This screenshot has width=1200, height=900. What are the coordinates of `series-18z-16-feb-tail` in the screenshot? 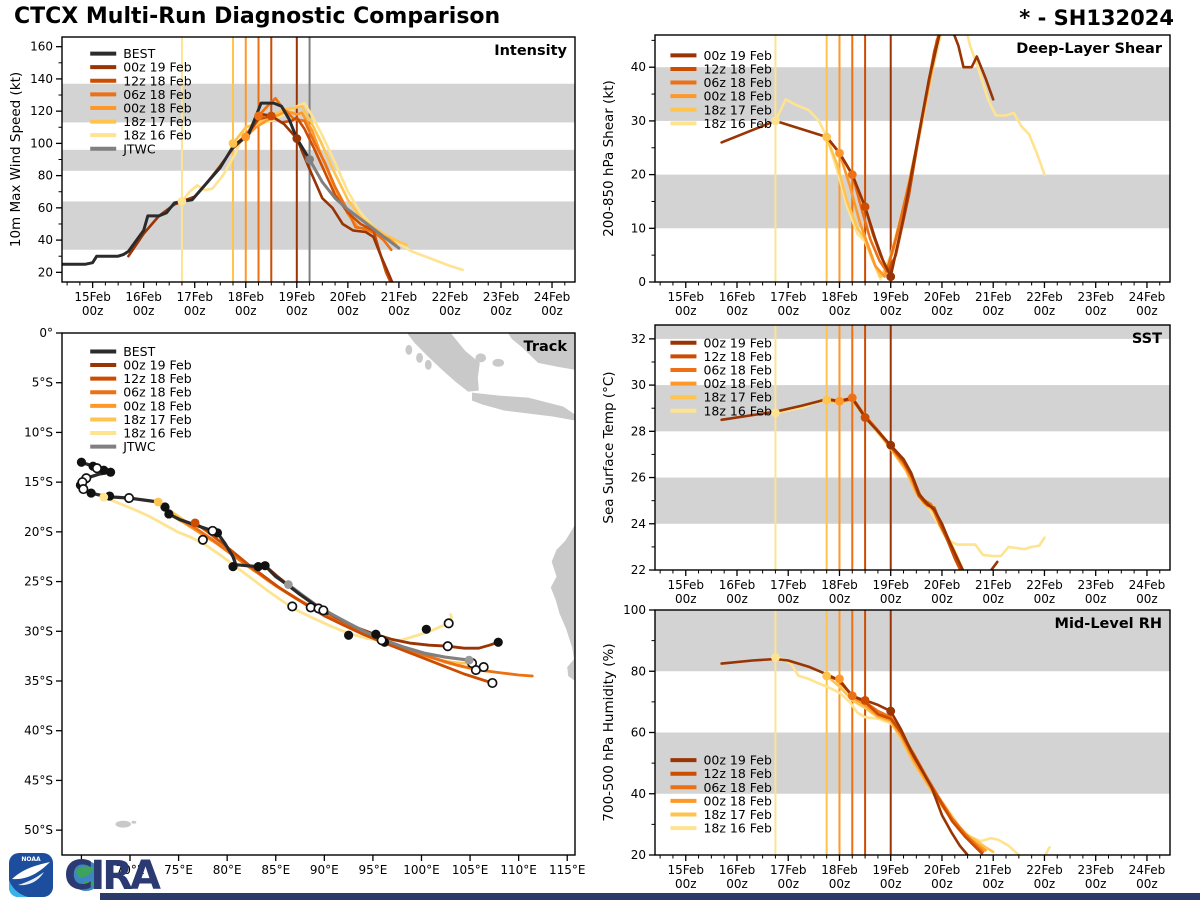 It's located at (1047, 850).